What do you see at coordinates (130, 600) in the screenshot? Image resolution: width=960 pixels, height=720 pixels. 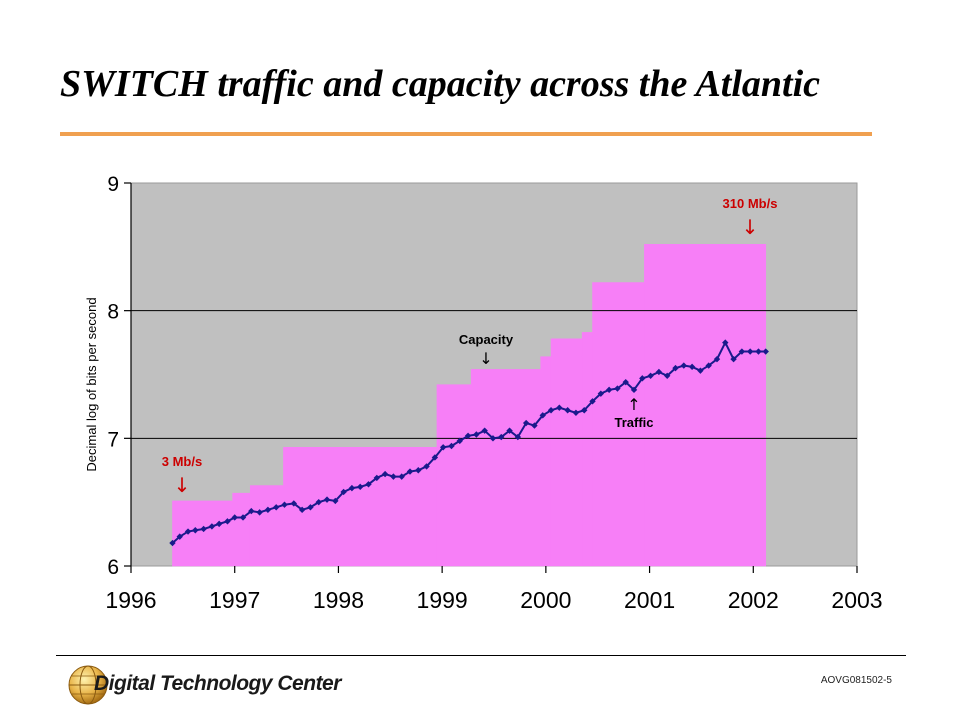 I see `x-tick-label-1996: 1996` at bounding box center [130, 600].